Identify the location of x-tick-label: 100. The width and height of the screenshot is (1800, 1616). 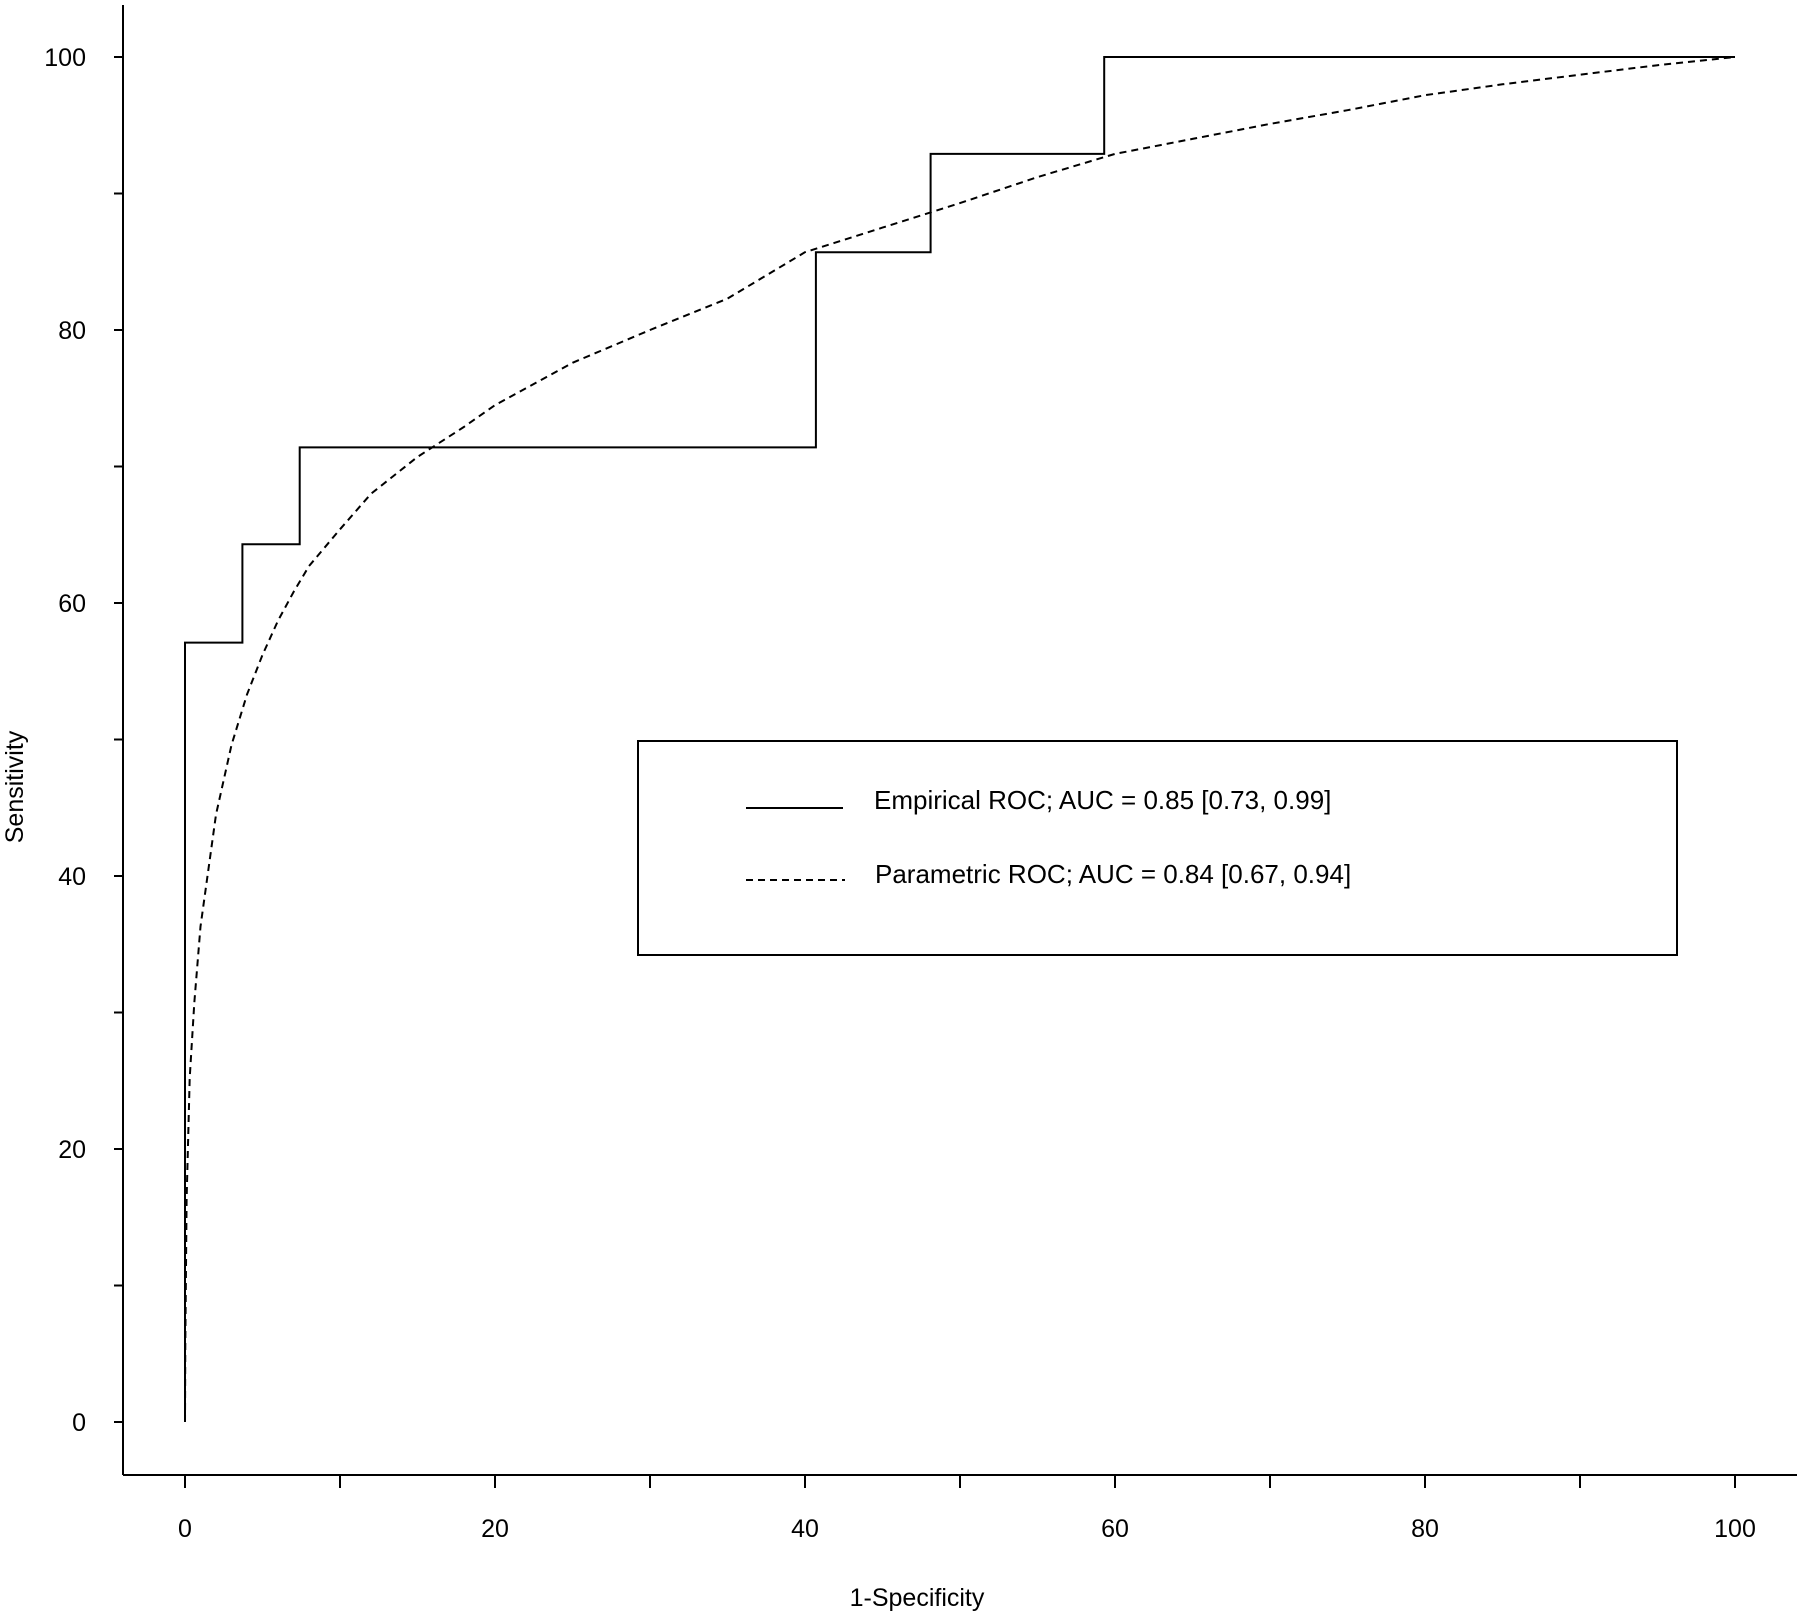
(1735, 1529).